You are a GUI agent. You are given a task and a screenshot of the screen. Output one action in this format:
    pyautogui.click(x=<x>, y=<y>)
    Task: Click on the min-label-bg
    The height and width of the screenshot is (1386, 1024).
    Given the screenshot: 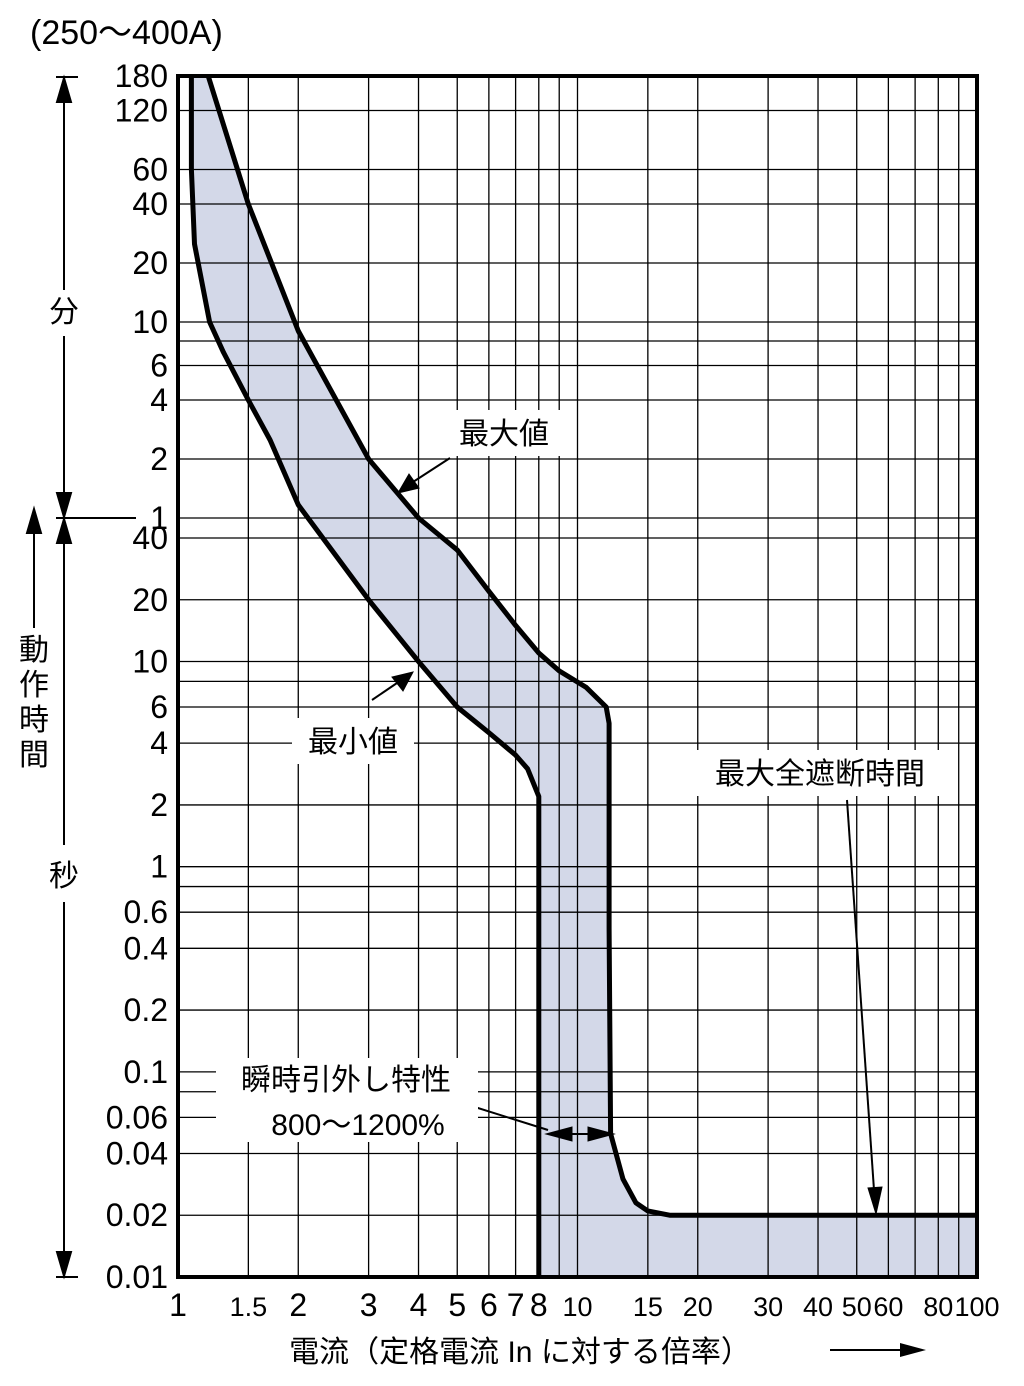 What is the action you would take?
    pyautogui.click(x=353, y=741)
    